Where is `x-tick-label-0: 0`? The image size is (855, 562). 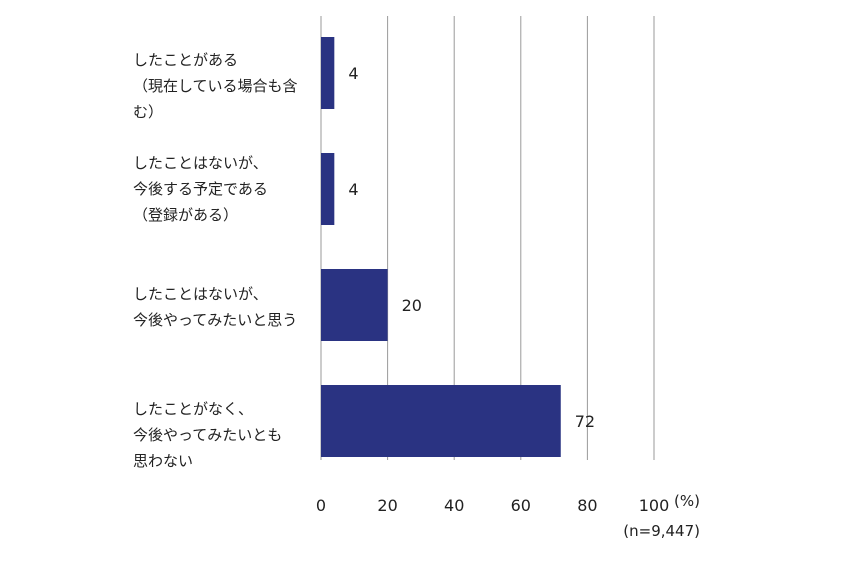 x-tick-label-0: 0 is located at coordinates (321, 505).